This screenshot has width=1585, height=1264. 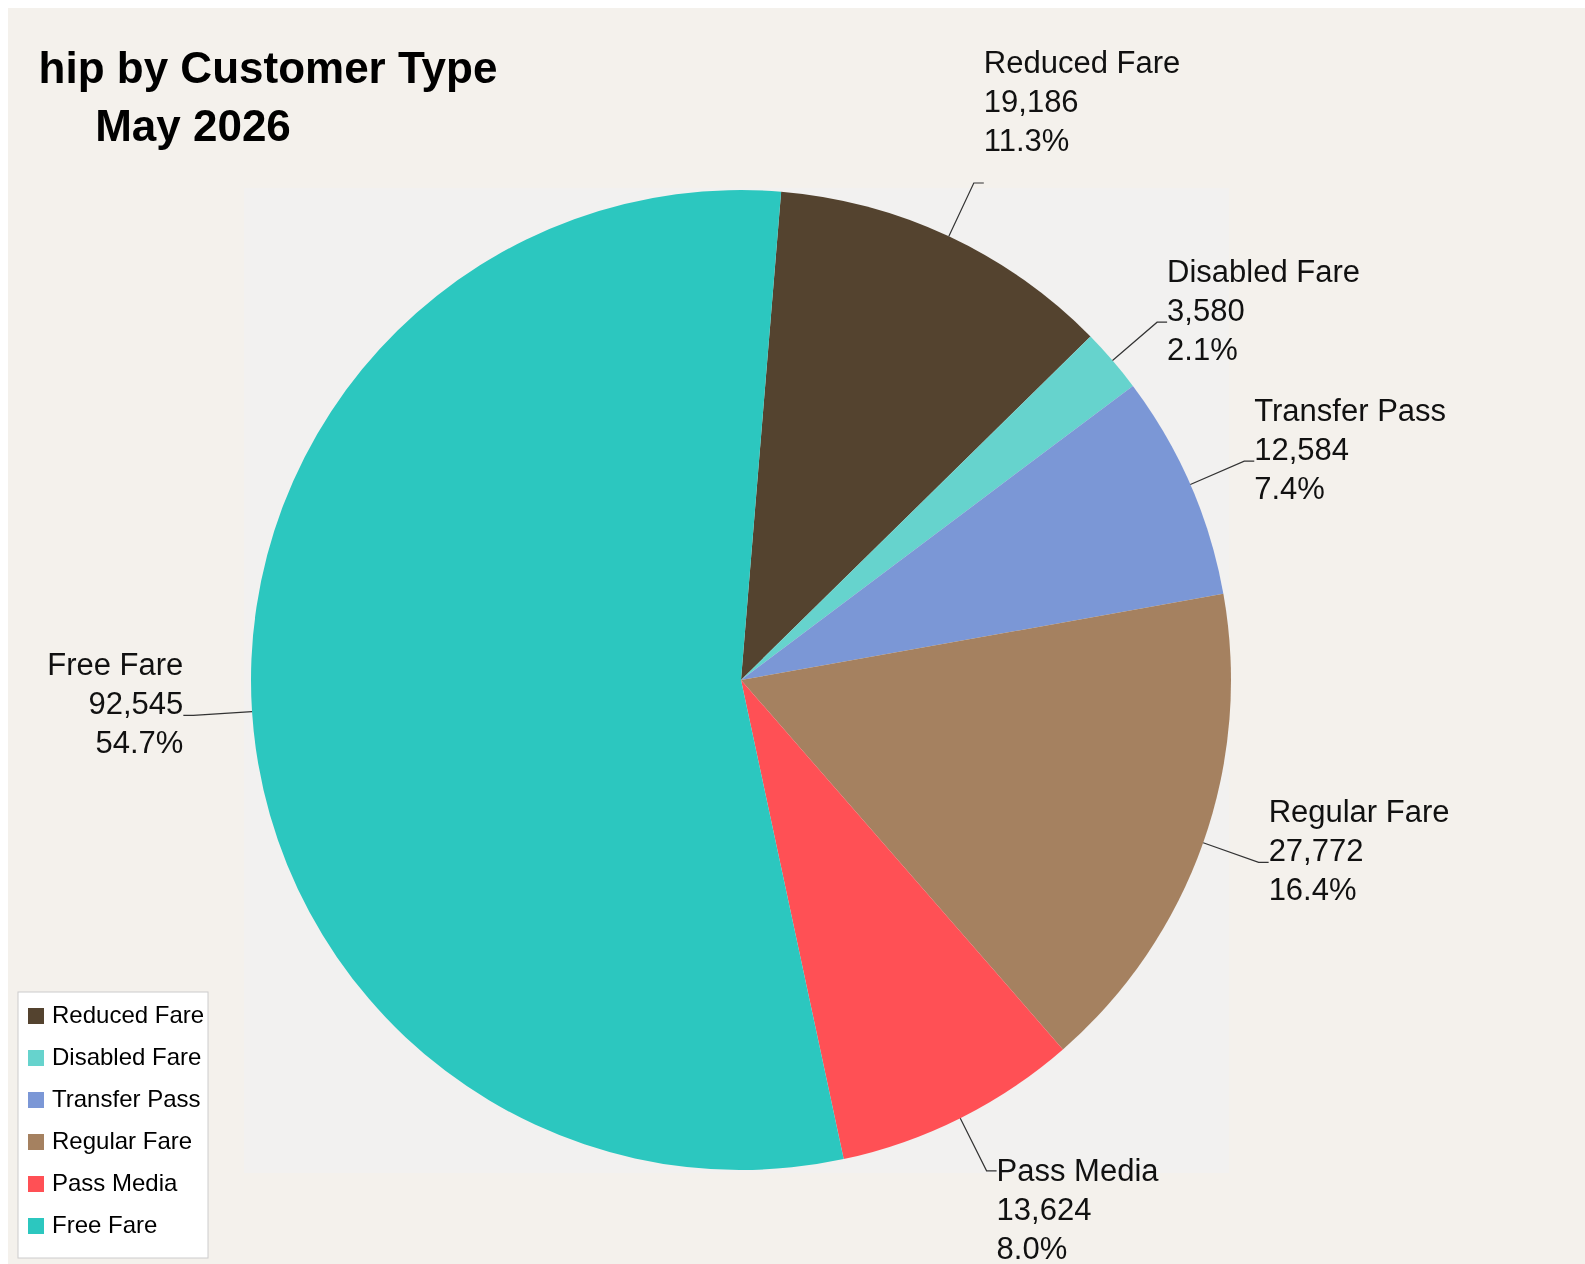 What do you see at coordinates (115, 1182) in the screenshot?
I see `legend-label: Pass Media` at bounding box center [115, 1182].